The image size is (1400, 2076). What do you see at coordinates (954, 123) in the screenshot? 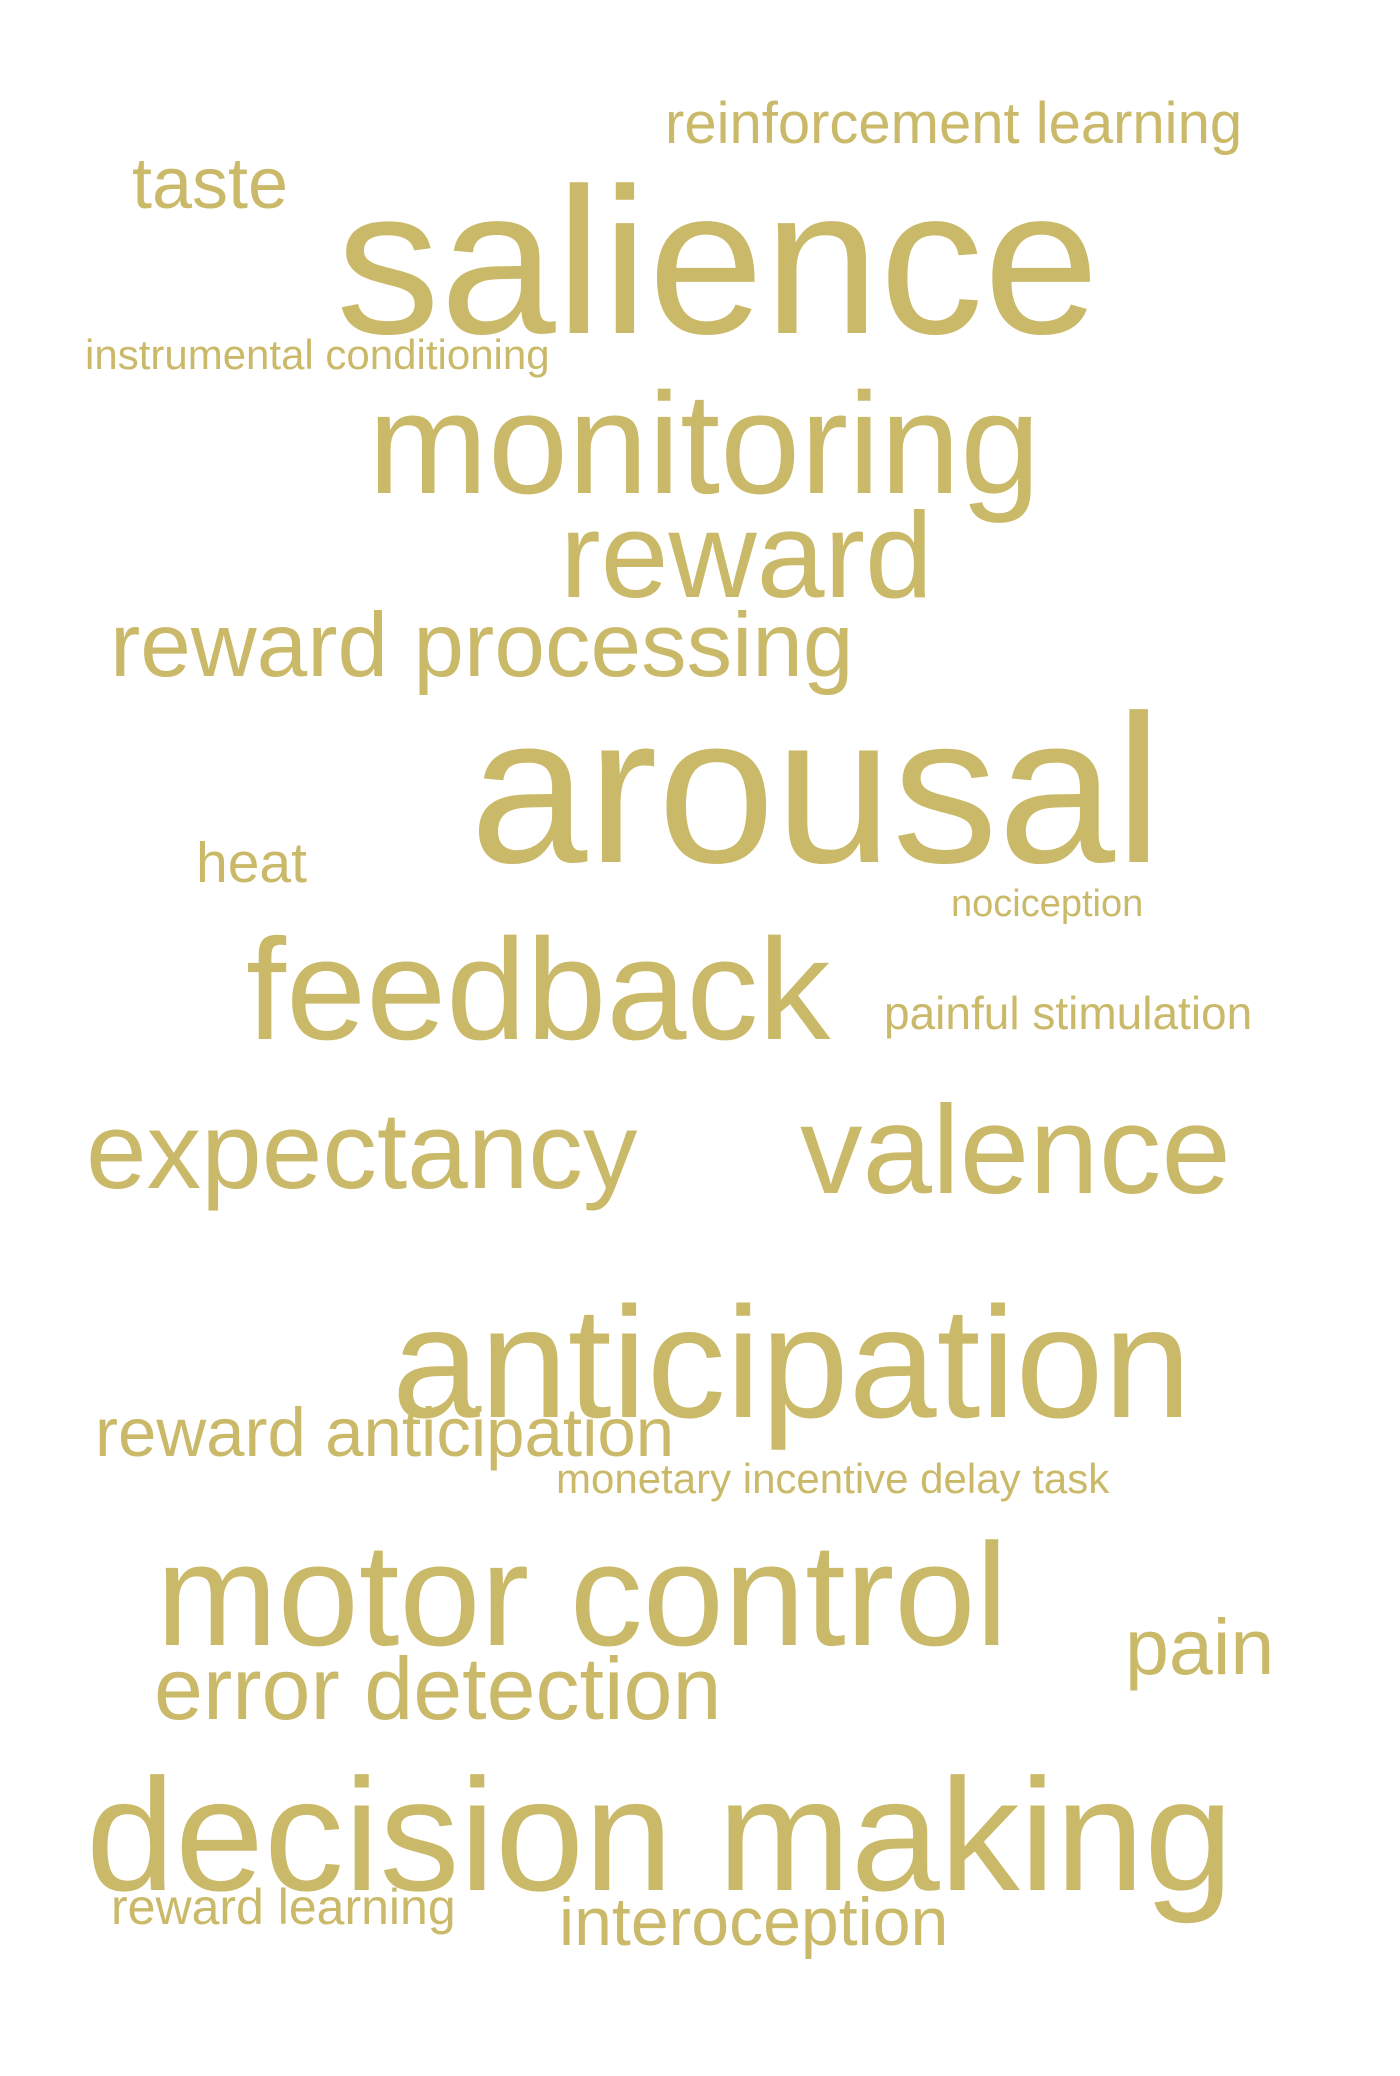
I see `word-reinforcement-learning: reinforcement learning` at bounding box center [954, 123].